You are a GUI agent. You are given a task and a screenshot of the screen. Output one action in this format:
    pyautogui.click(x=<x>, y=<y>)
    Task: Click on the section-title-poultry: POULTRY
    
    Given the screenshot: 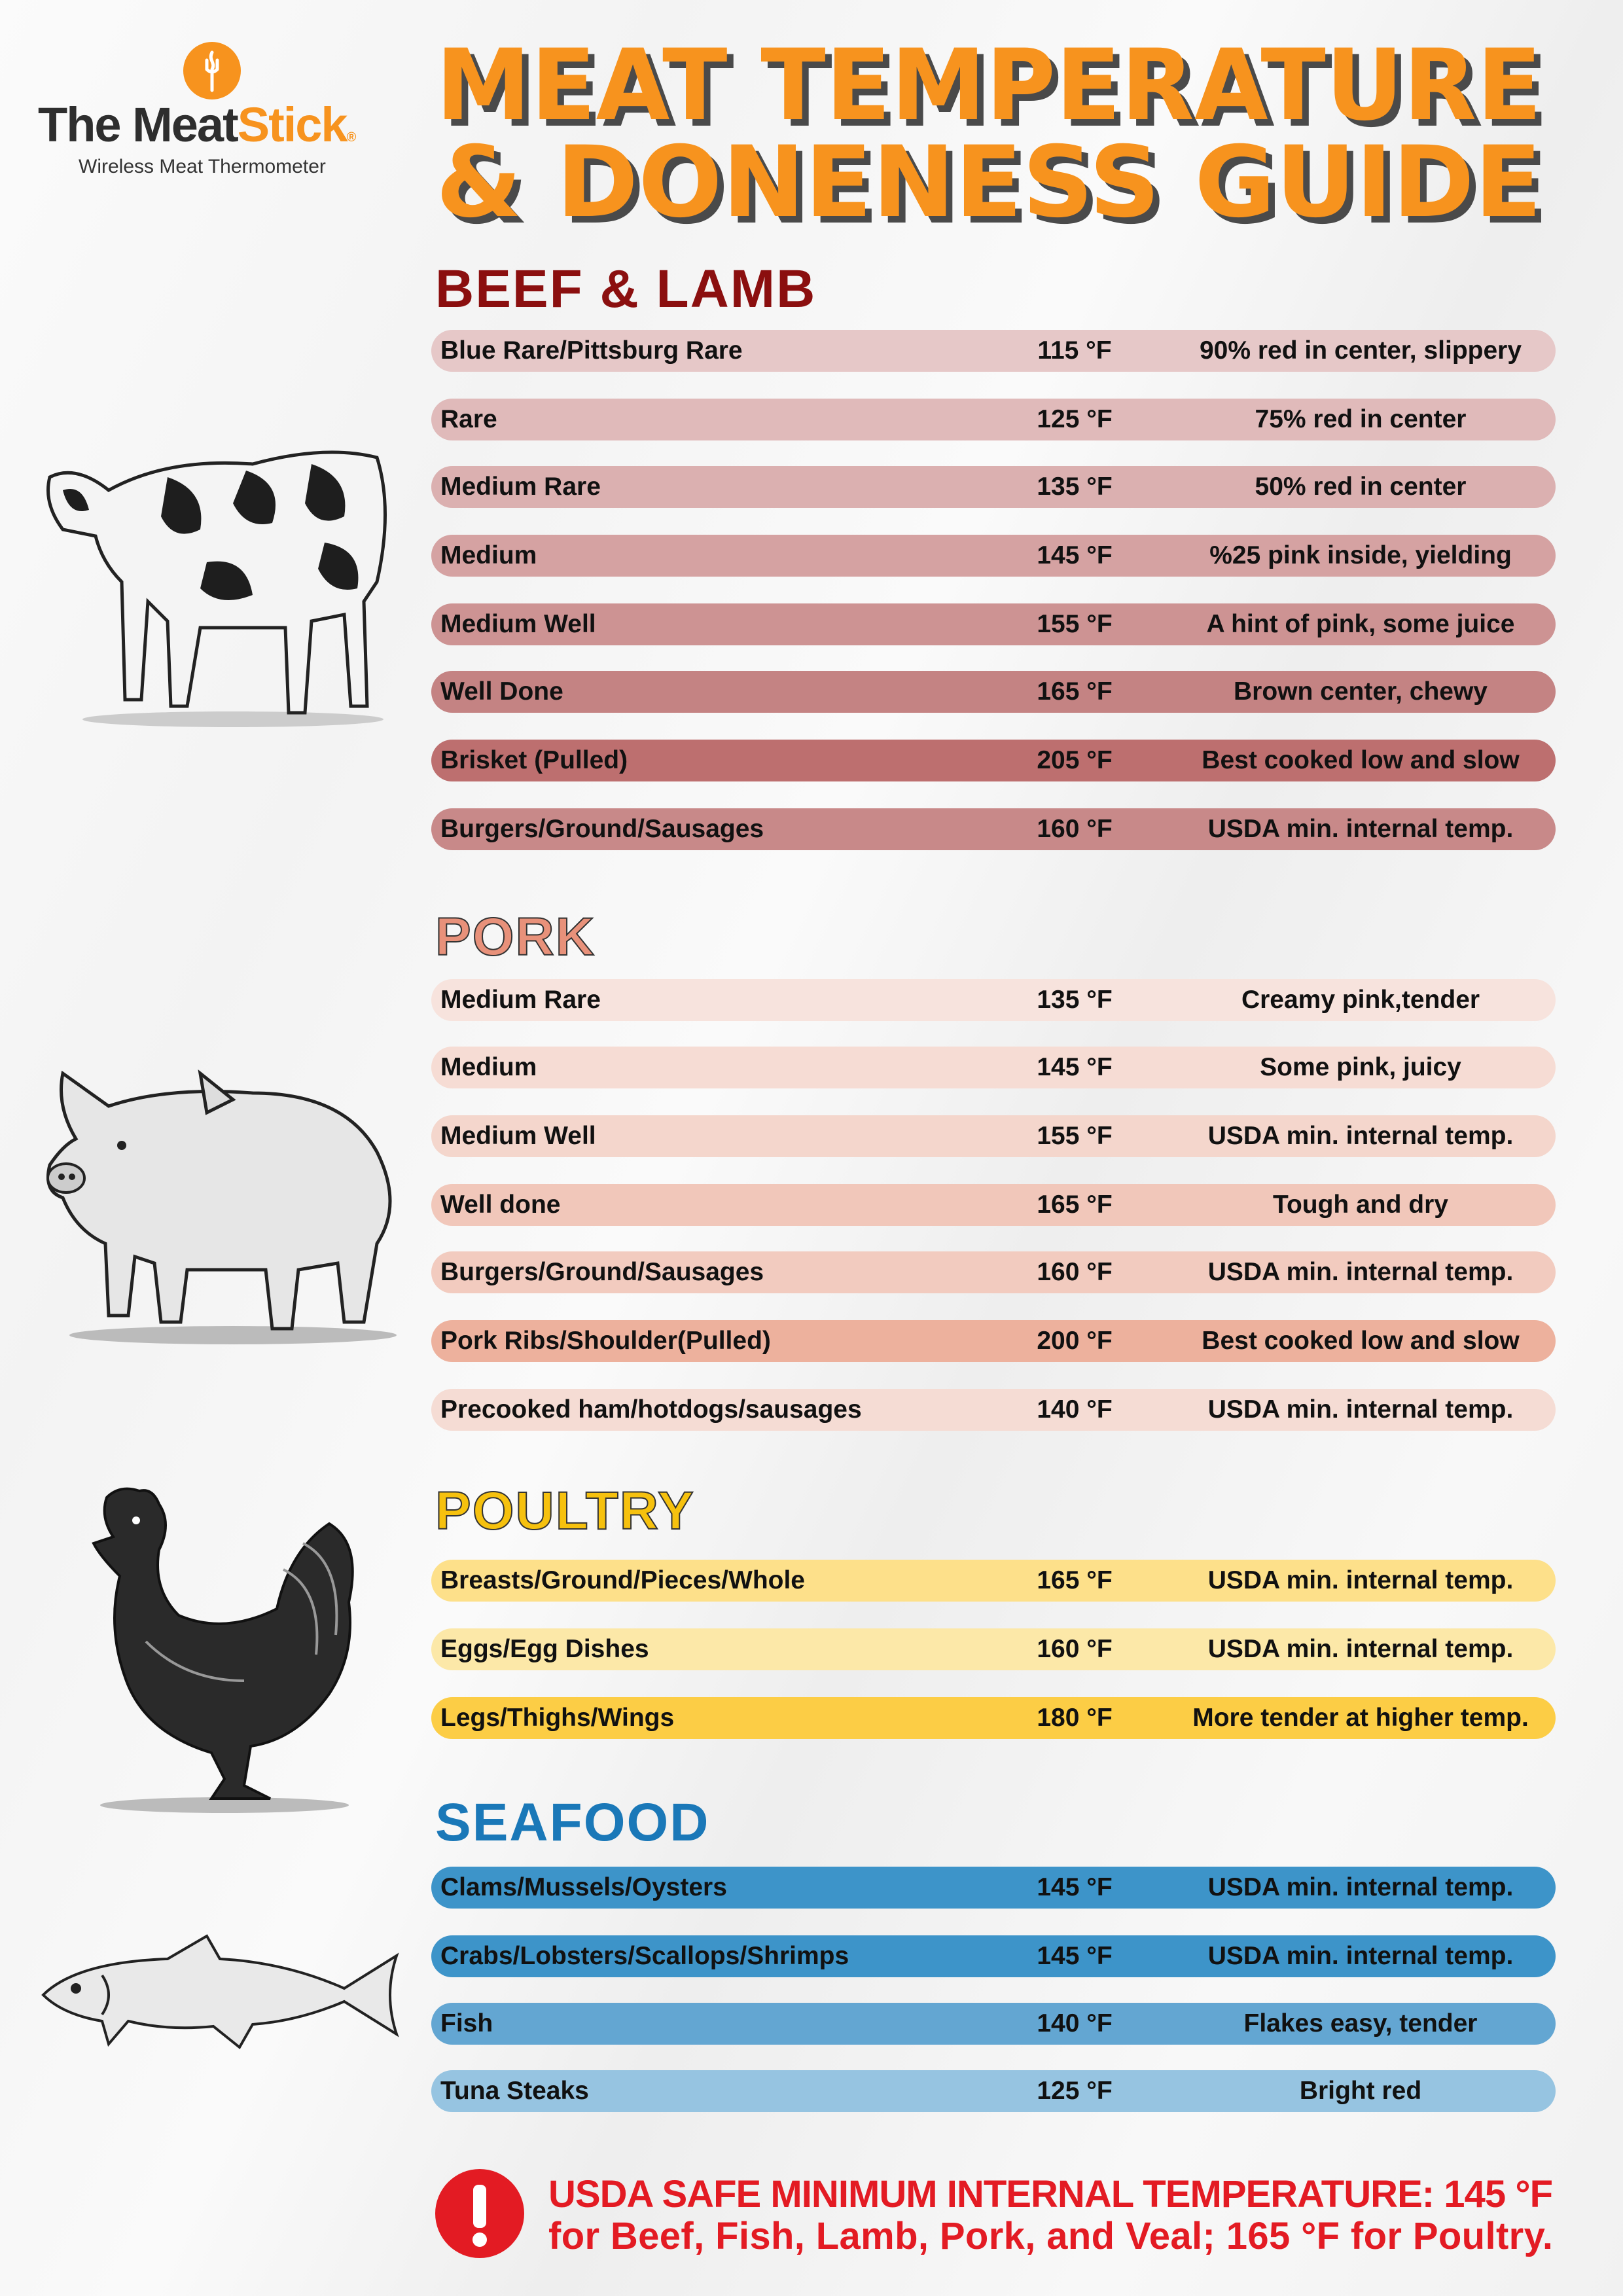 What is the action you would take?
    pyautogui.click(x=565, y=1510)
    